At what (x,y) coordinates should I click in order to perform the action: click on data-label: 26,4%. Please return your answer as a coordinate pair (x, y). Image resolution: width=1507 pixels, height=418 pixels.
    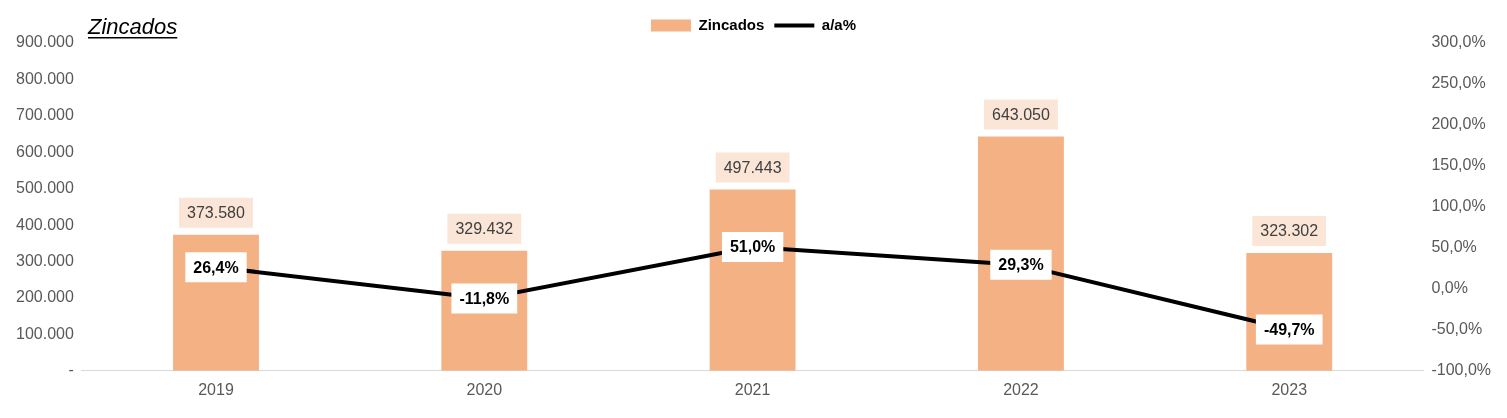
    Looking at the image, I should click on (216, 267).